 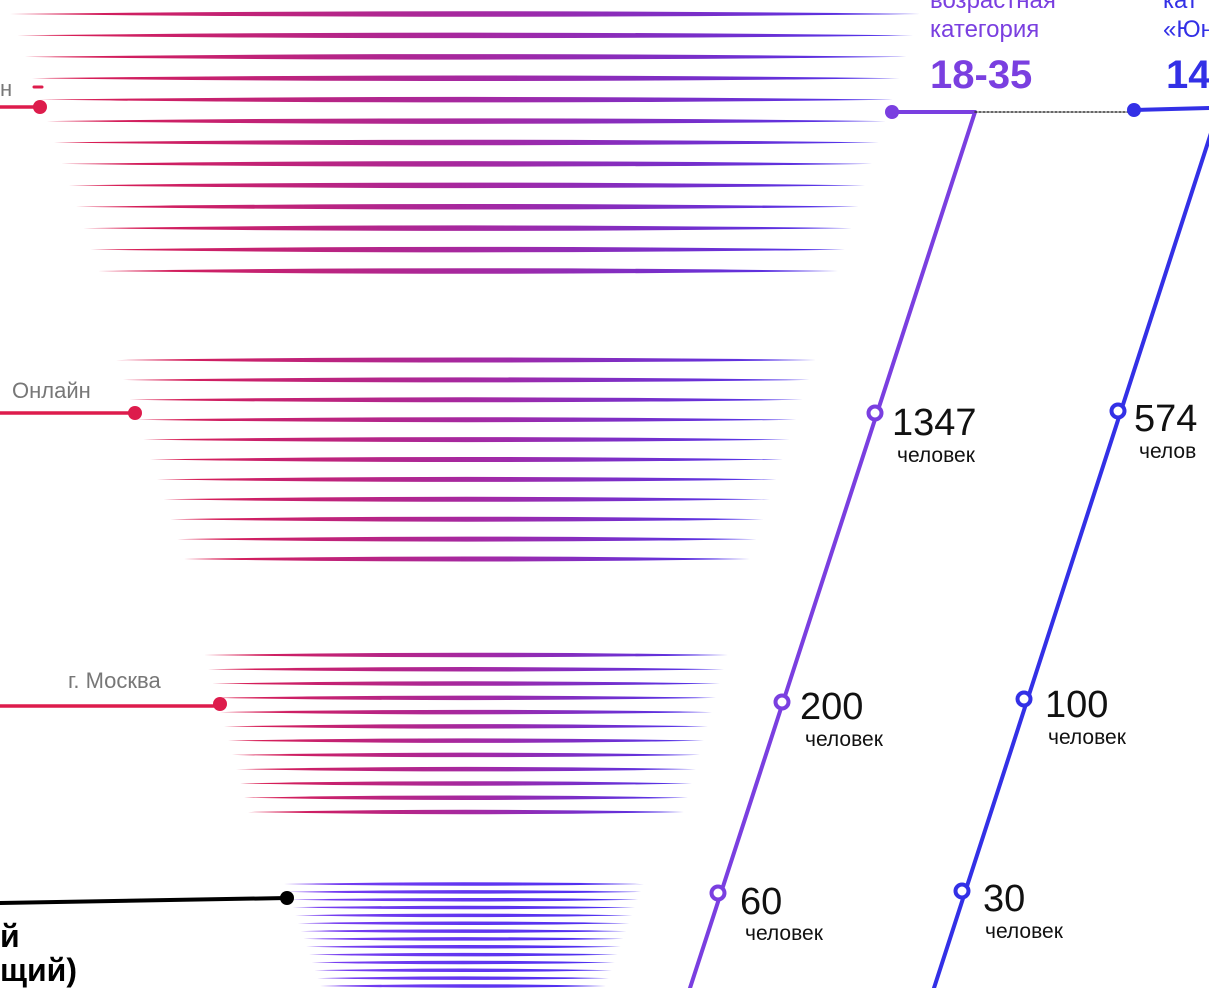 I want to click on category-1-unit-3: человек, so click(x=784, y=933).